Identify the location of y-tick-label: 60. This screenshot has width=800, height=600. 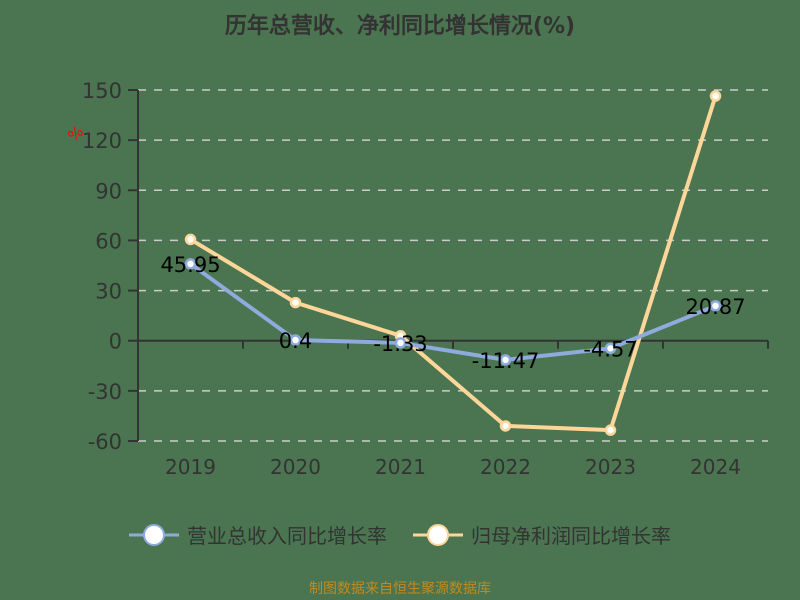
(108, 241).